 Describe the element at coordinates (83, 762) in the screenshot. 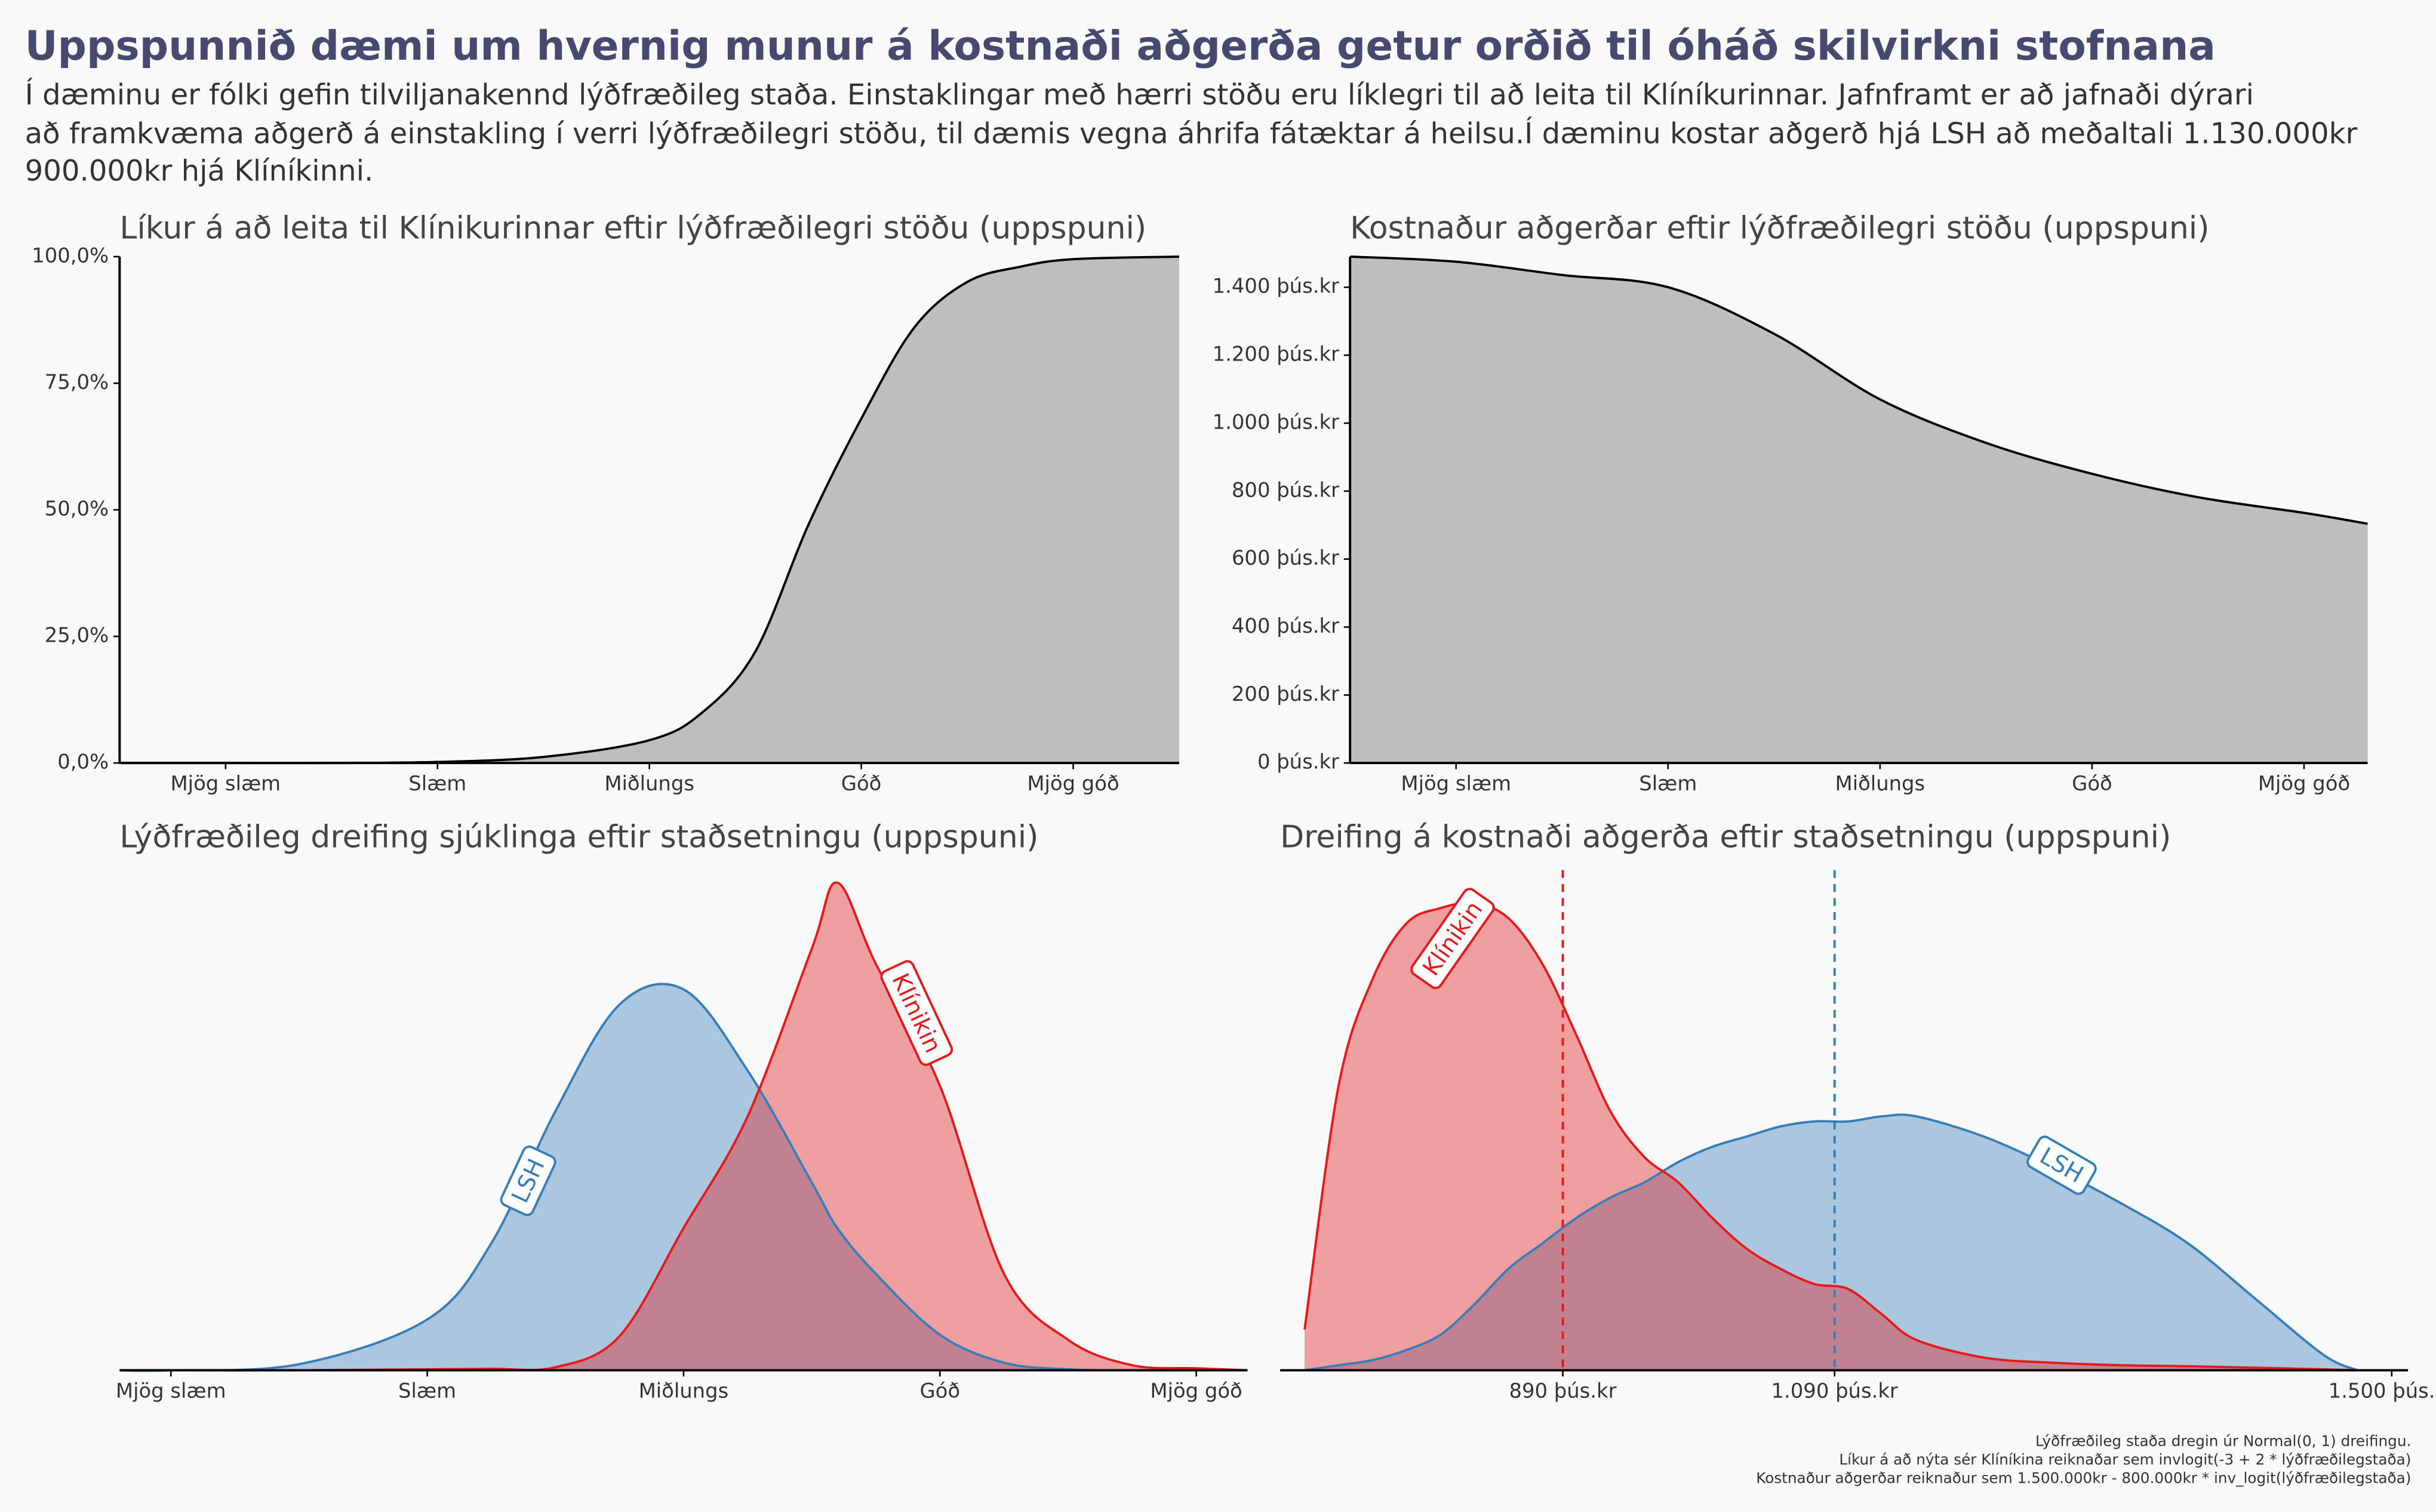

I see `y-tick-label: 0,0%` at that location.